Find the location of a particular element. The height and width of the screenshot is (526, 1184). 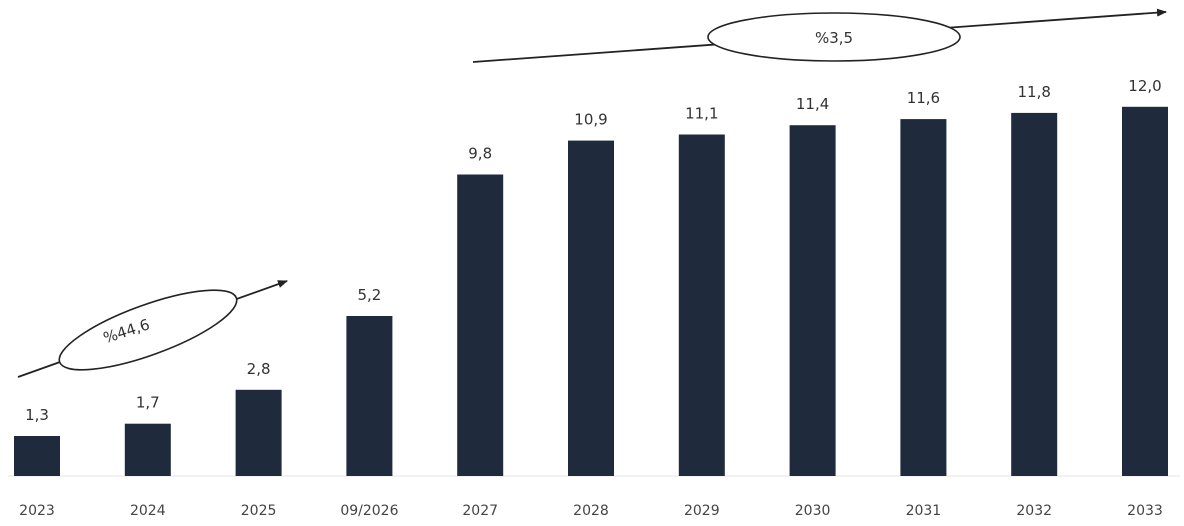

bar-2032 is located at coordinates (1034, 294).